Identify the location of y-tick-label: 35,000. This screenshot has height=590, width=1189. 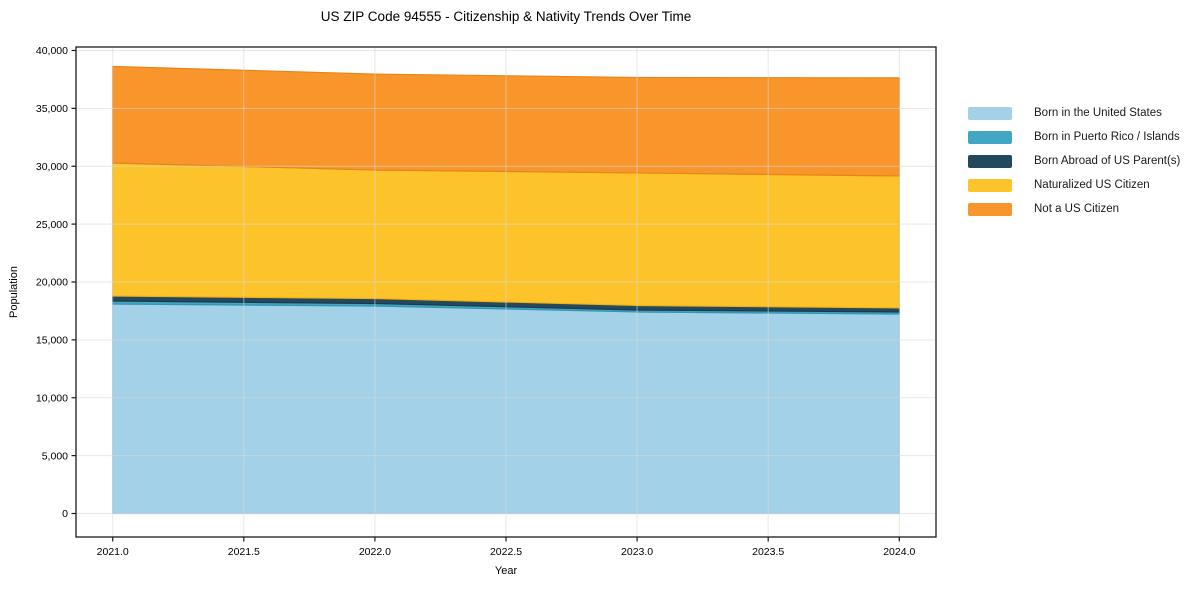
(52, 109).